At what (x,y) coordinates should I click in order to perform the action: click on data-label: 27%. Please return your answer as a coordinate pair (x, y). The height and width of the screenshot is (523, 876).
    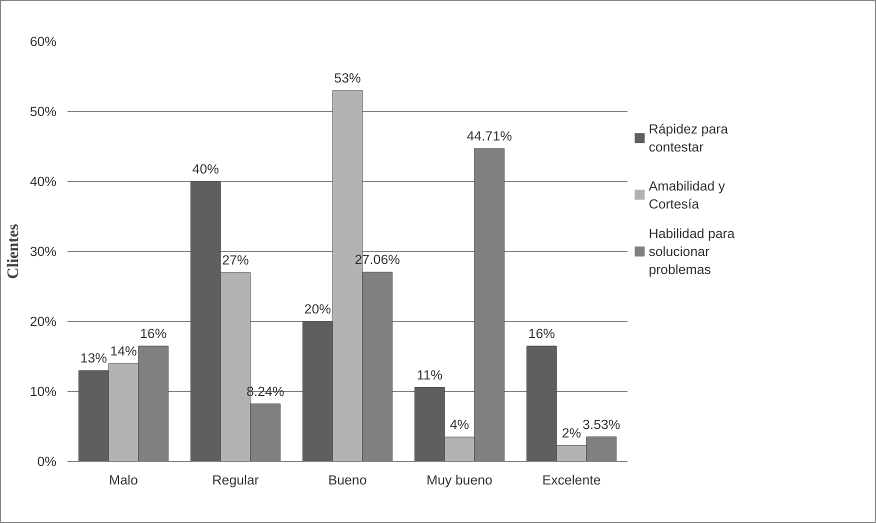
    Looking at the image, I should click on (235, 260).